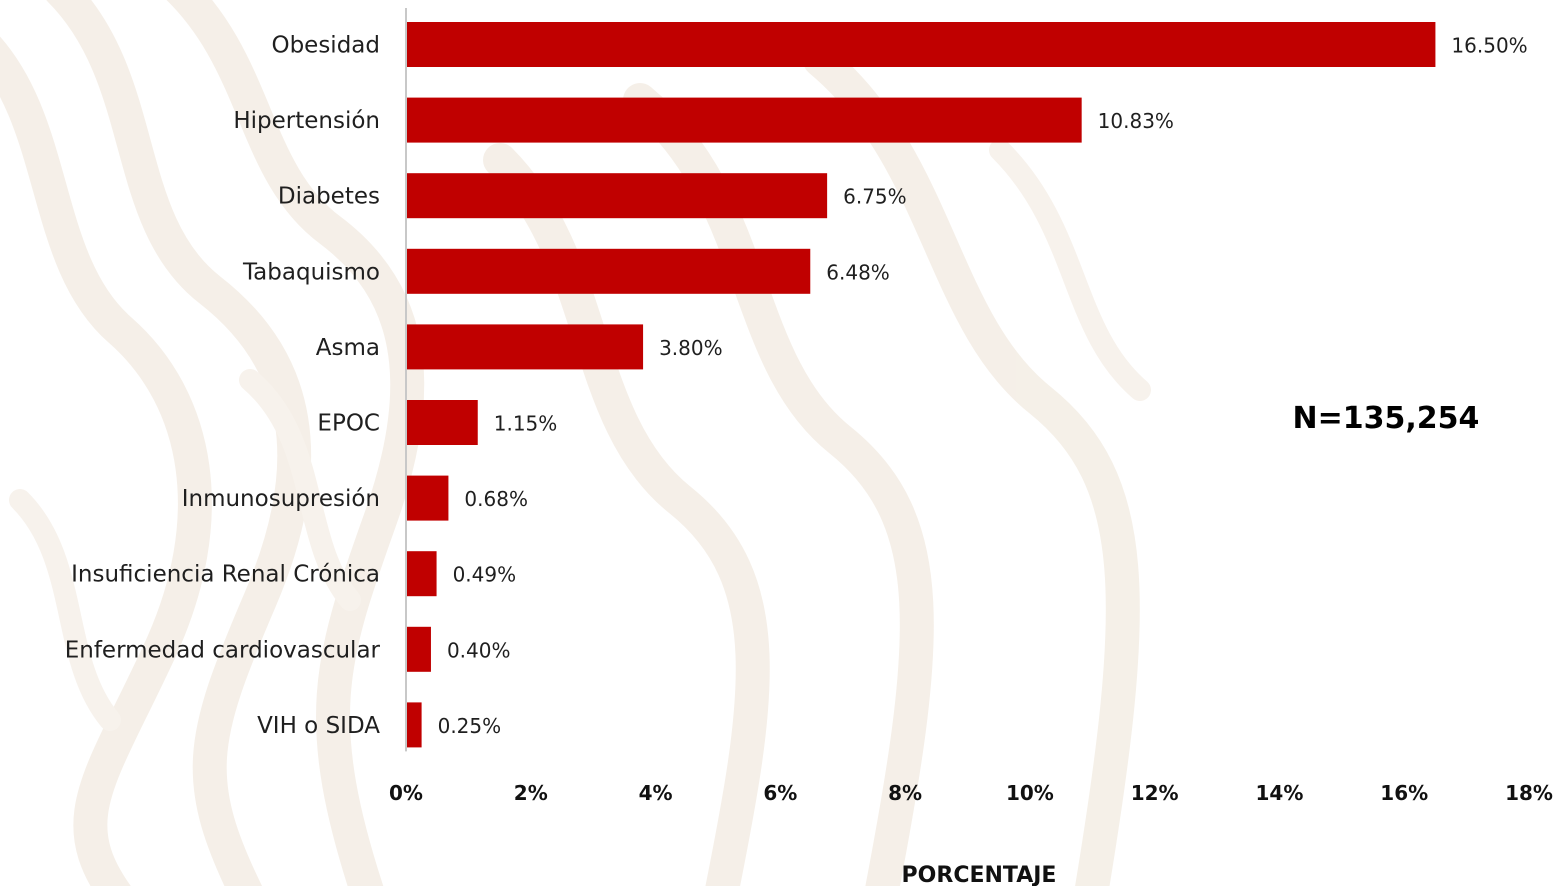  Describe the element at coordinates (225, 575) in the screenshot. I see `category-label: Insuficiencia Renal Crónica` at that location.